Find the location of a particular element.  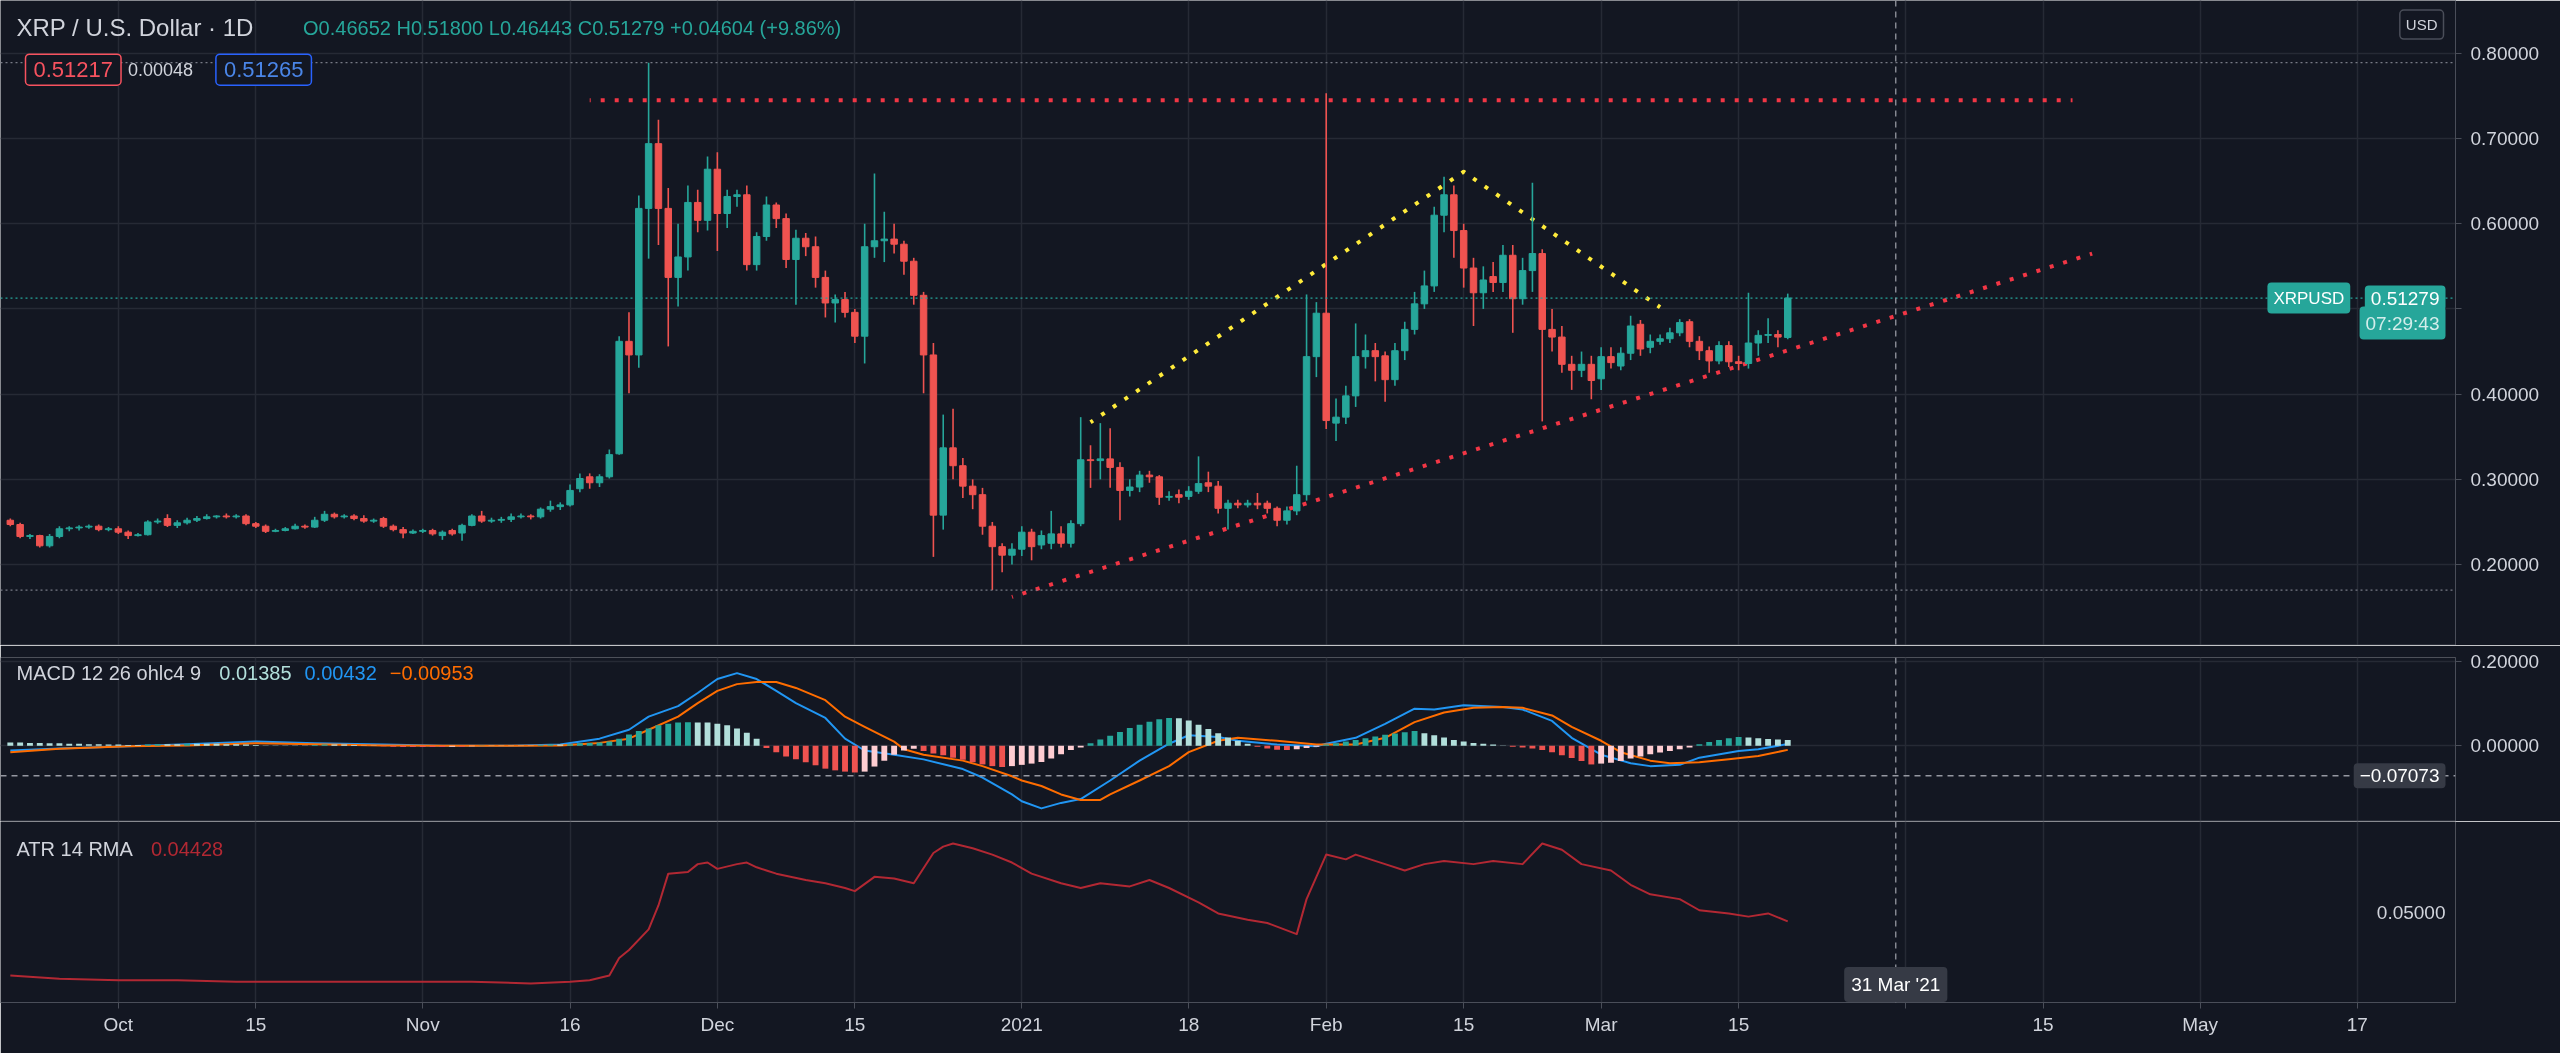

x-tick-label: 17 is located at coordinates (2357, 1024).